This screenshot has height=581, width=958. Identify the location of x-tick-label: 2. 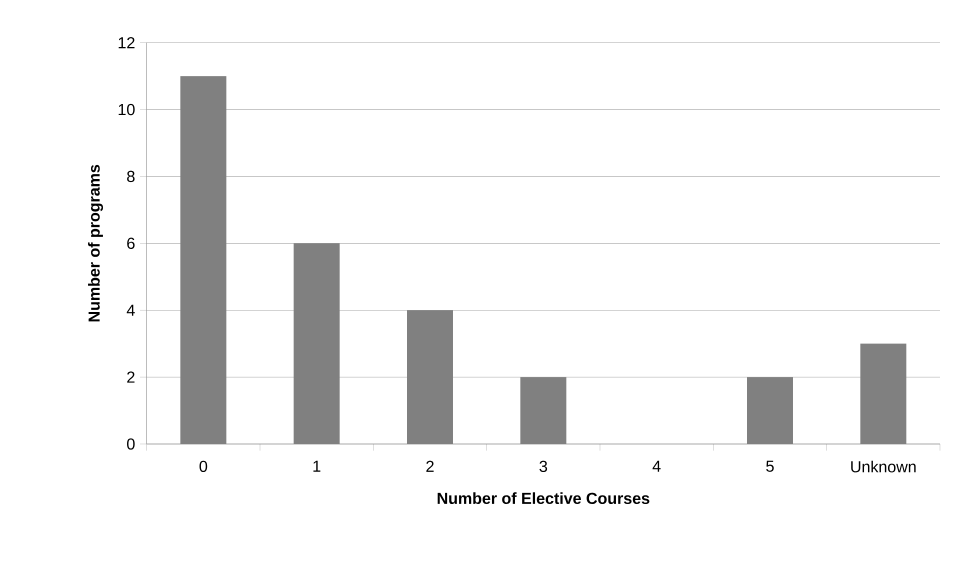
(430, 466).